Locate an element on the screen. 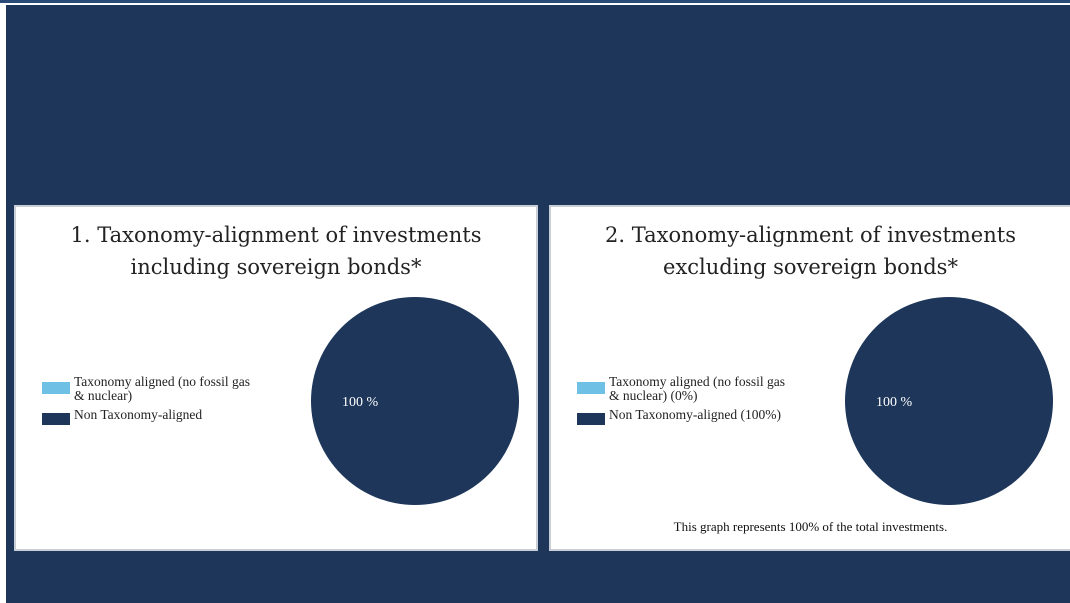 The image size is (1070, 603). top-border-highlight is located at coordinates (535, 4).